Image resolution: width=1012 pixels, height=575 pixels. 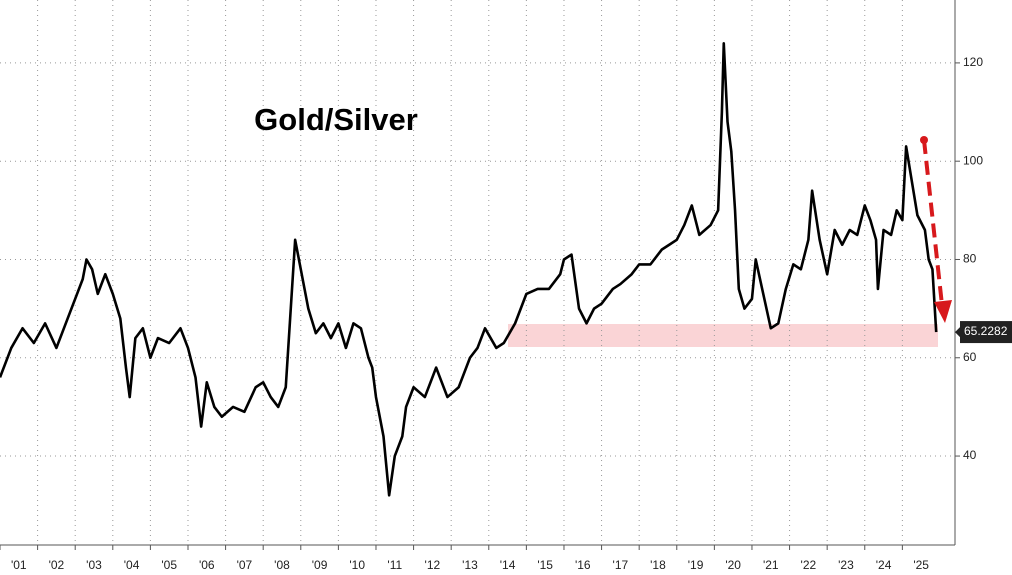 I want to click on x-tick-label: '05, so click(x=169, y=565).